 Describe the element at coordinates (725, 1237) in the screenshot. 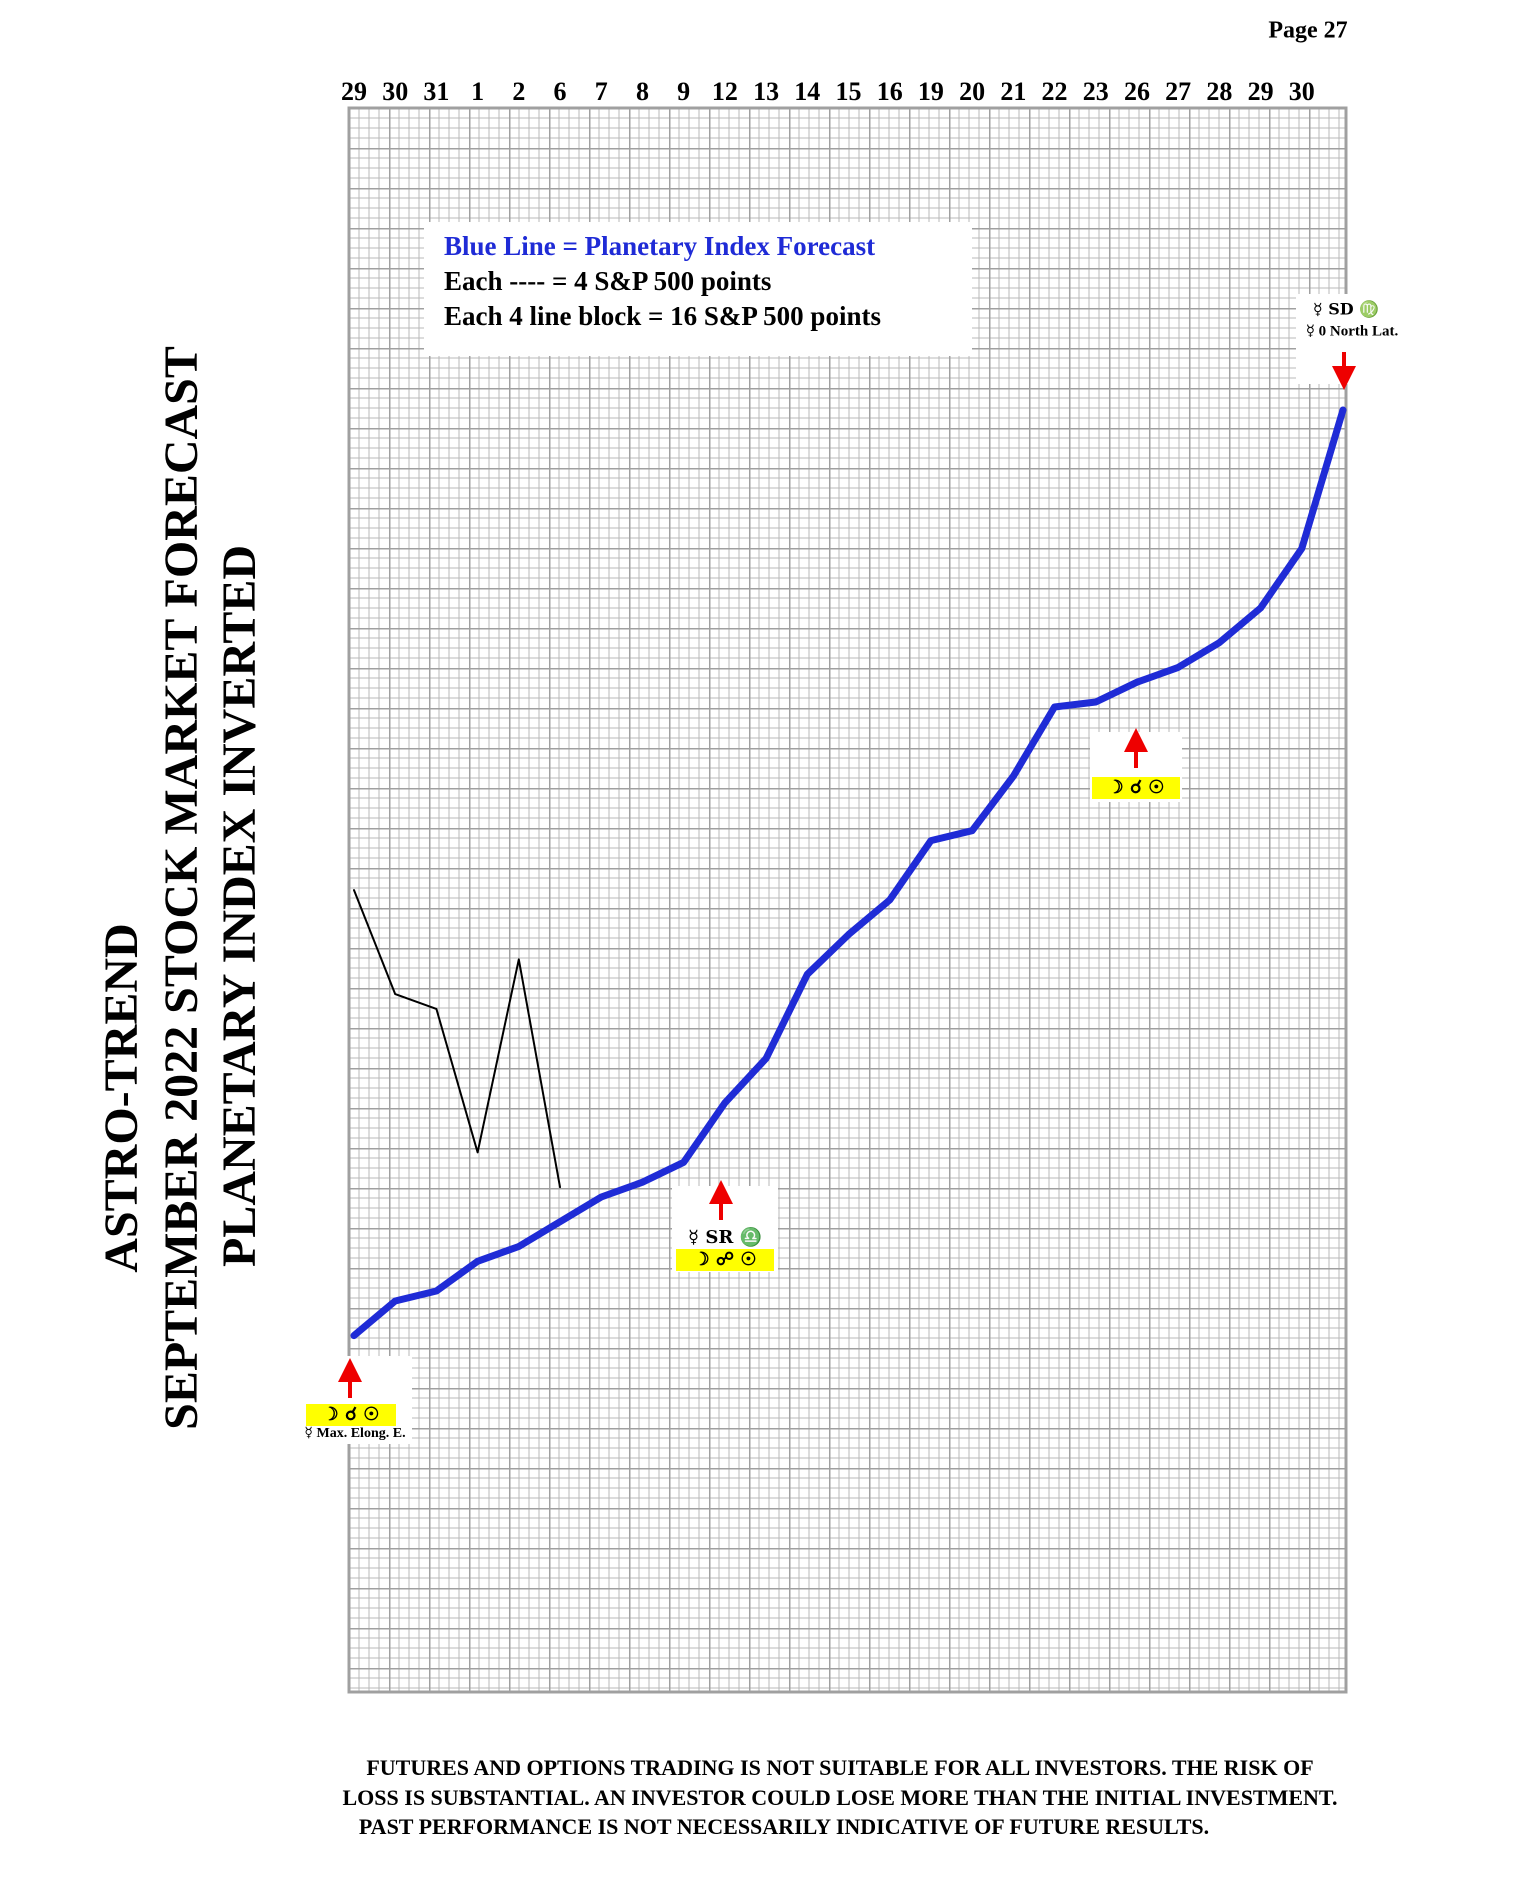

I see `annotation: ☿ SR ♎` at that location.